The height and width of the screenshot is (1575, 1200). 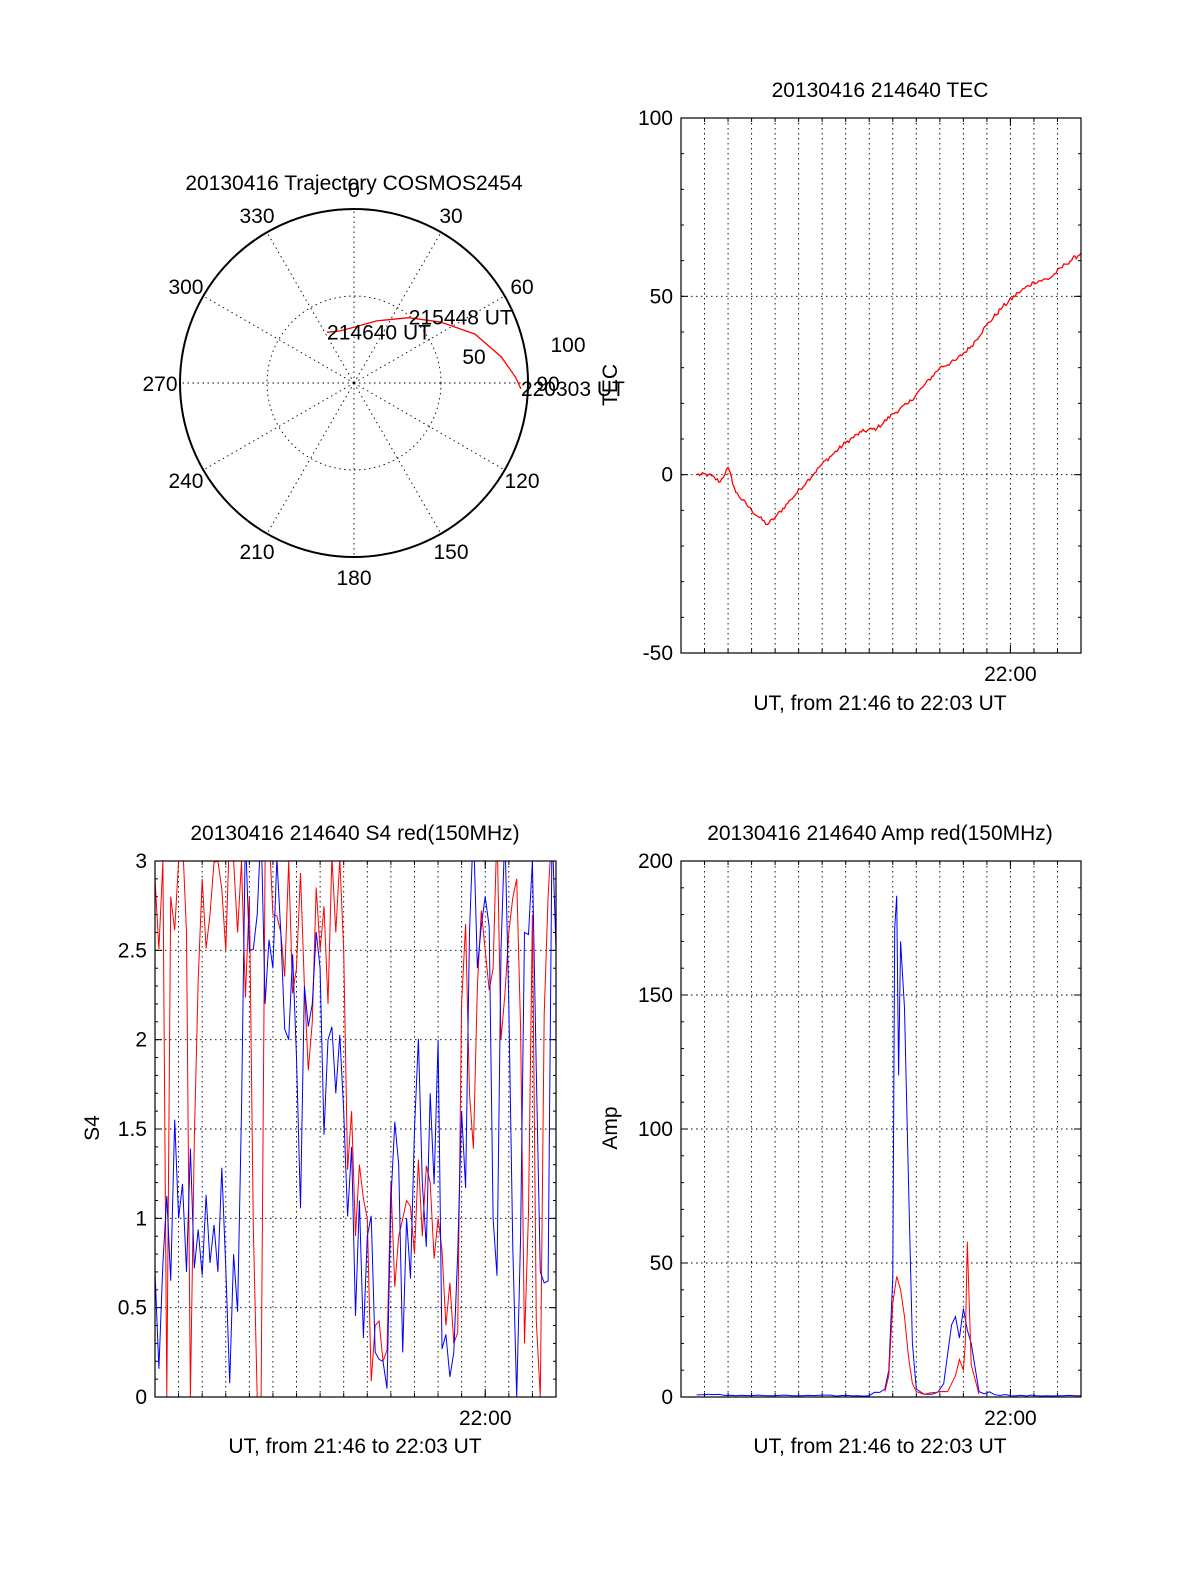 I want to click on tec-title: 20130416 214640 TEC, so click(x=880, y=90).